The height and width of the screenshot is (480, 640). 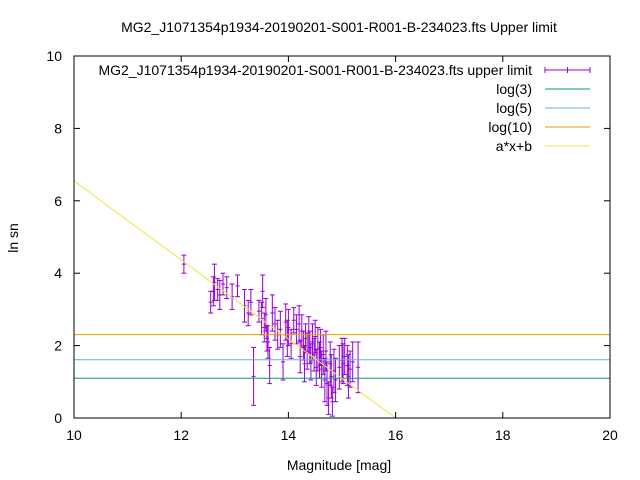 I want to click on x-tick-label: 16, so click(x=396, y=435).